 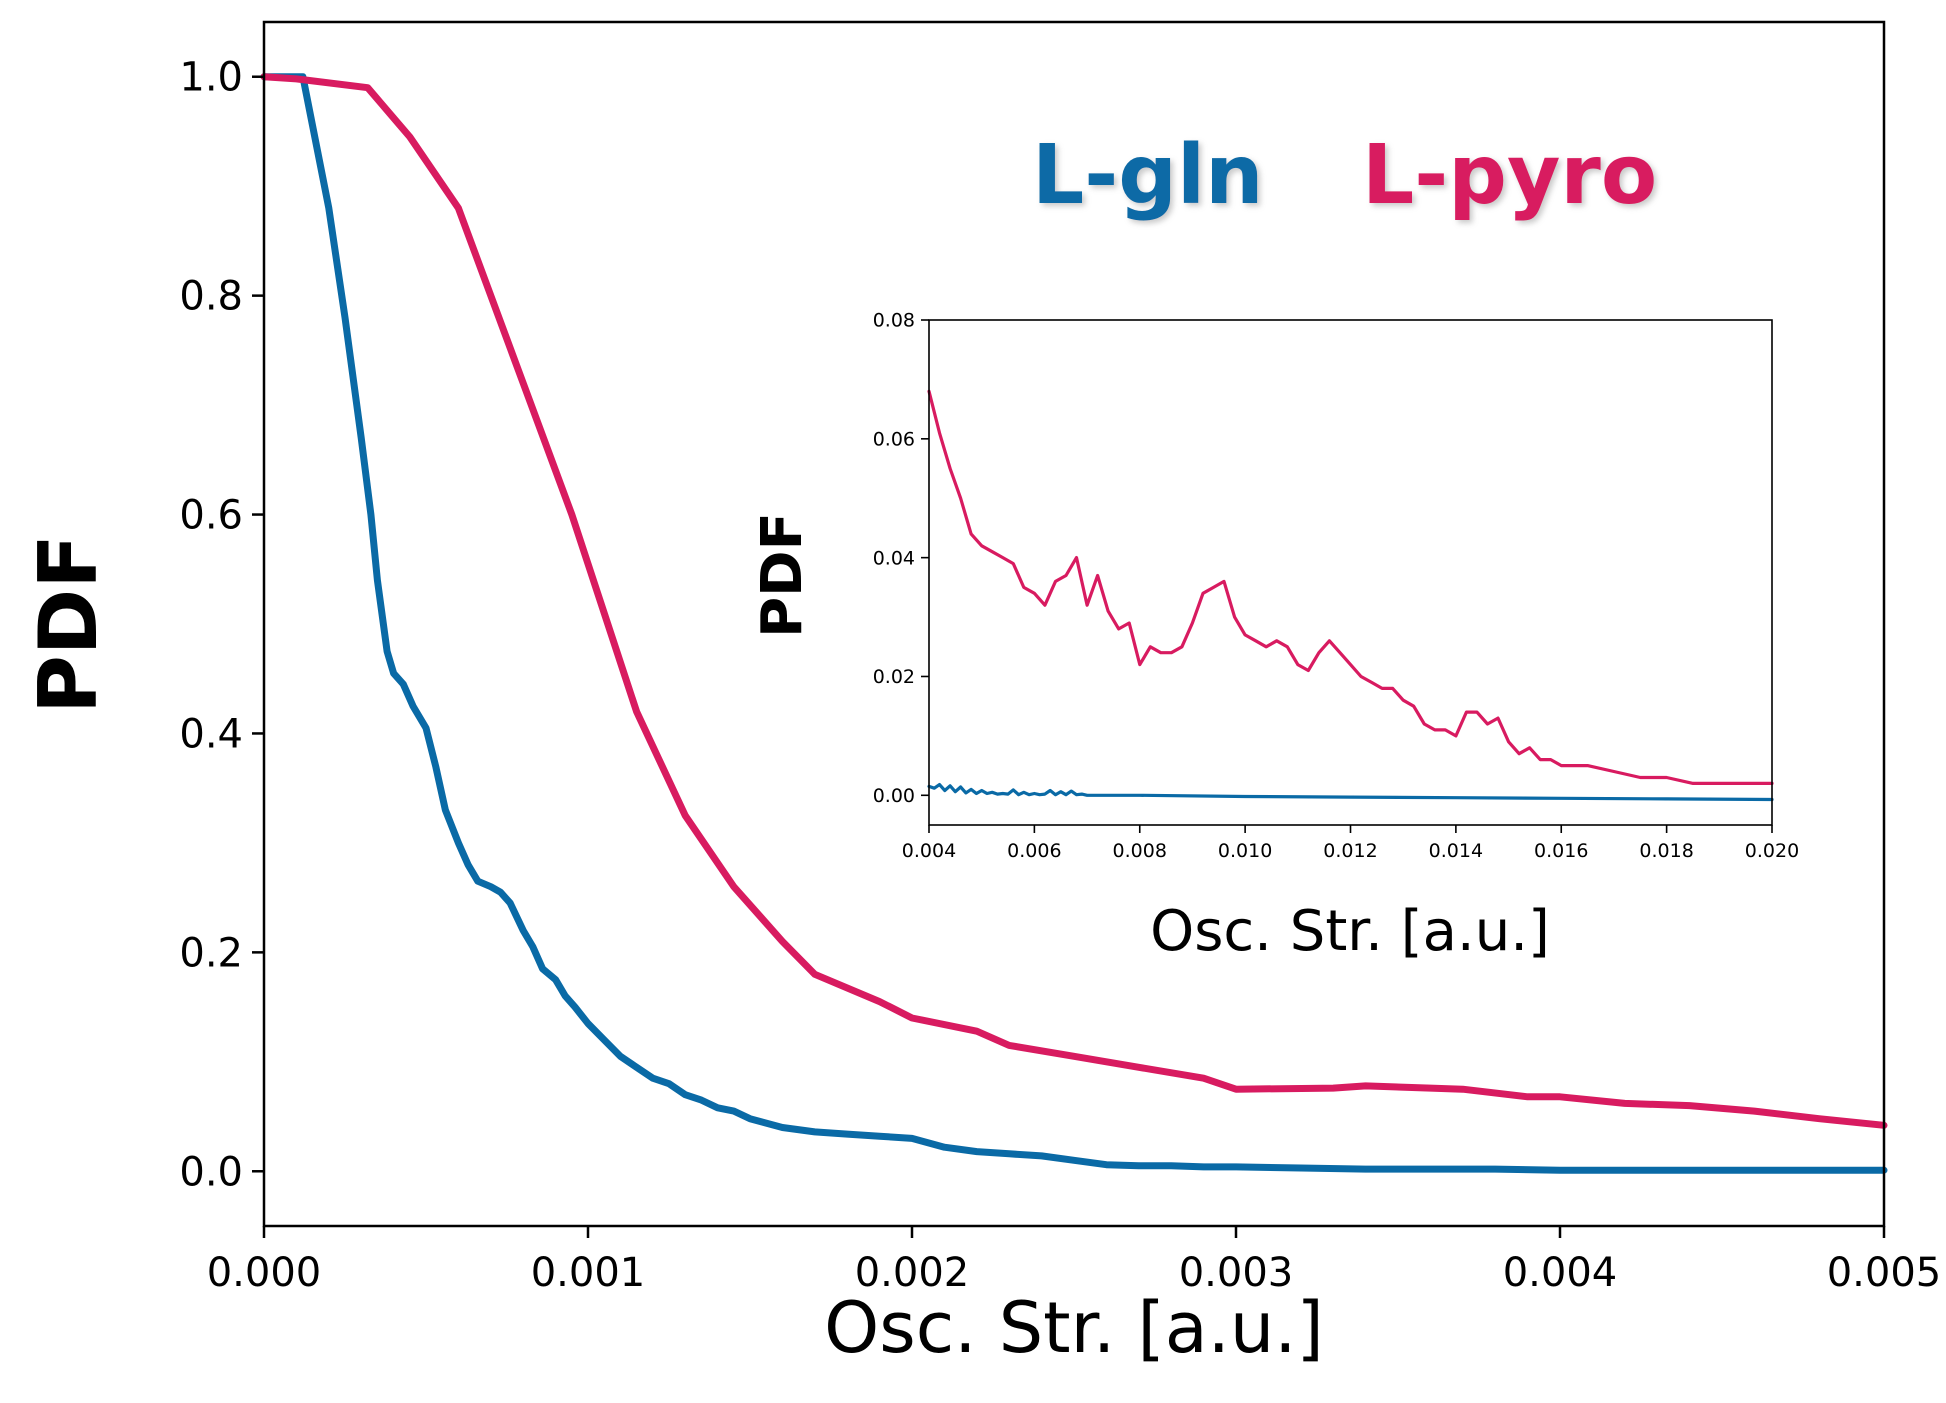 What do you see at coordinates (894, 677) in the screenshot?
I see `inset-y-tick-label: 0.02` at bounding box center [894, 677].